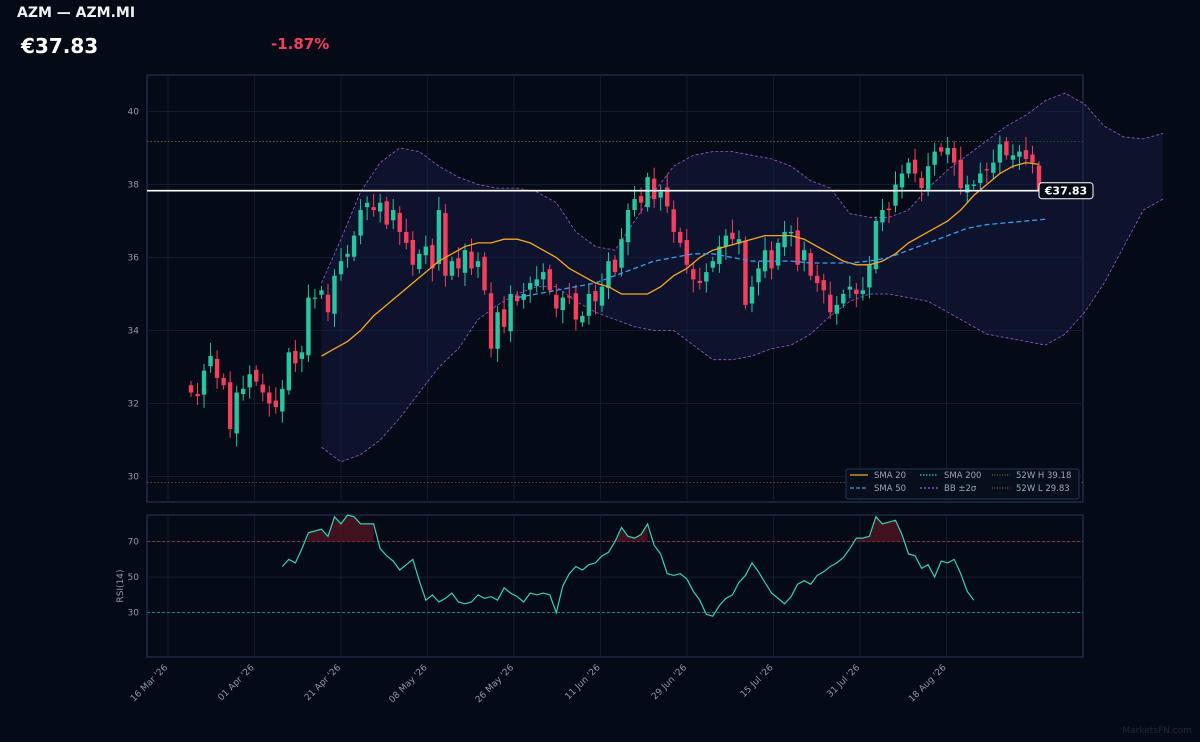 This screenshot has width=1200, height=742. I want to click on price-y-tick-label: 34, so click(134, 331).